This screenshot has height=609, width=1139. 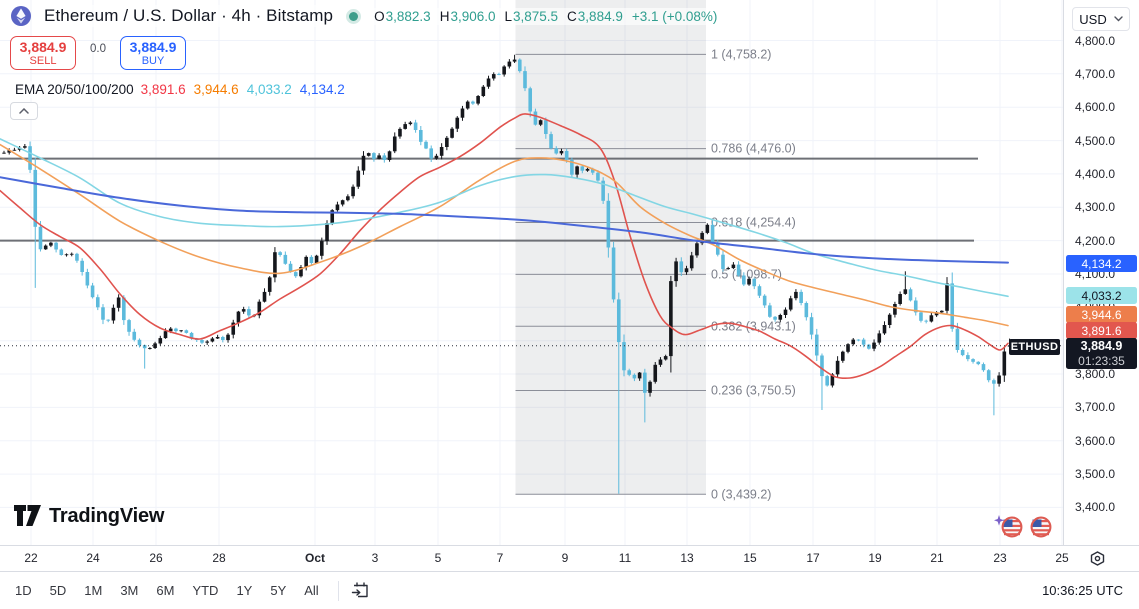 What do you see at coordinates (74, 89) in the screenshot?
I see `indicator-name: EMA 20/50/100/200` at bounding box center [74, 89].